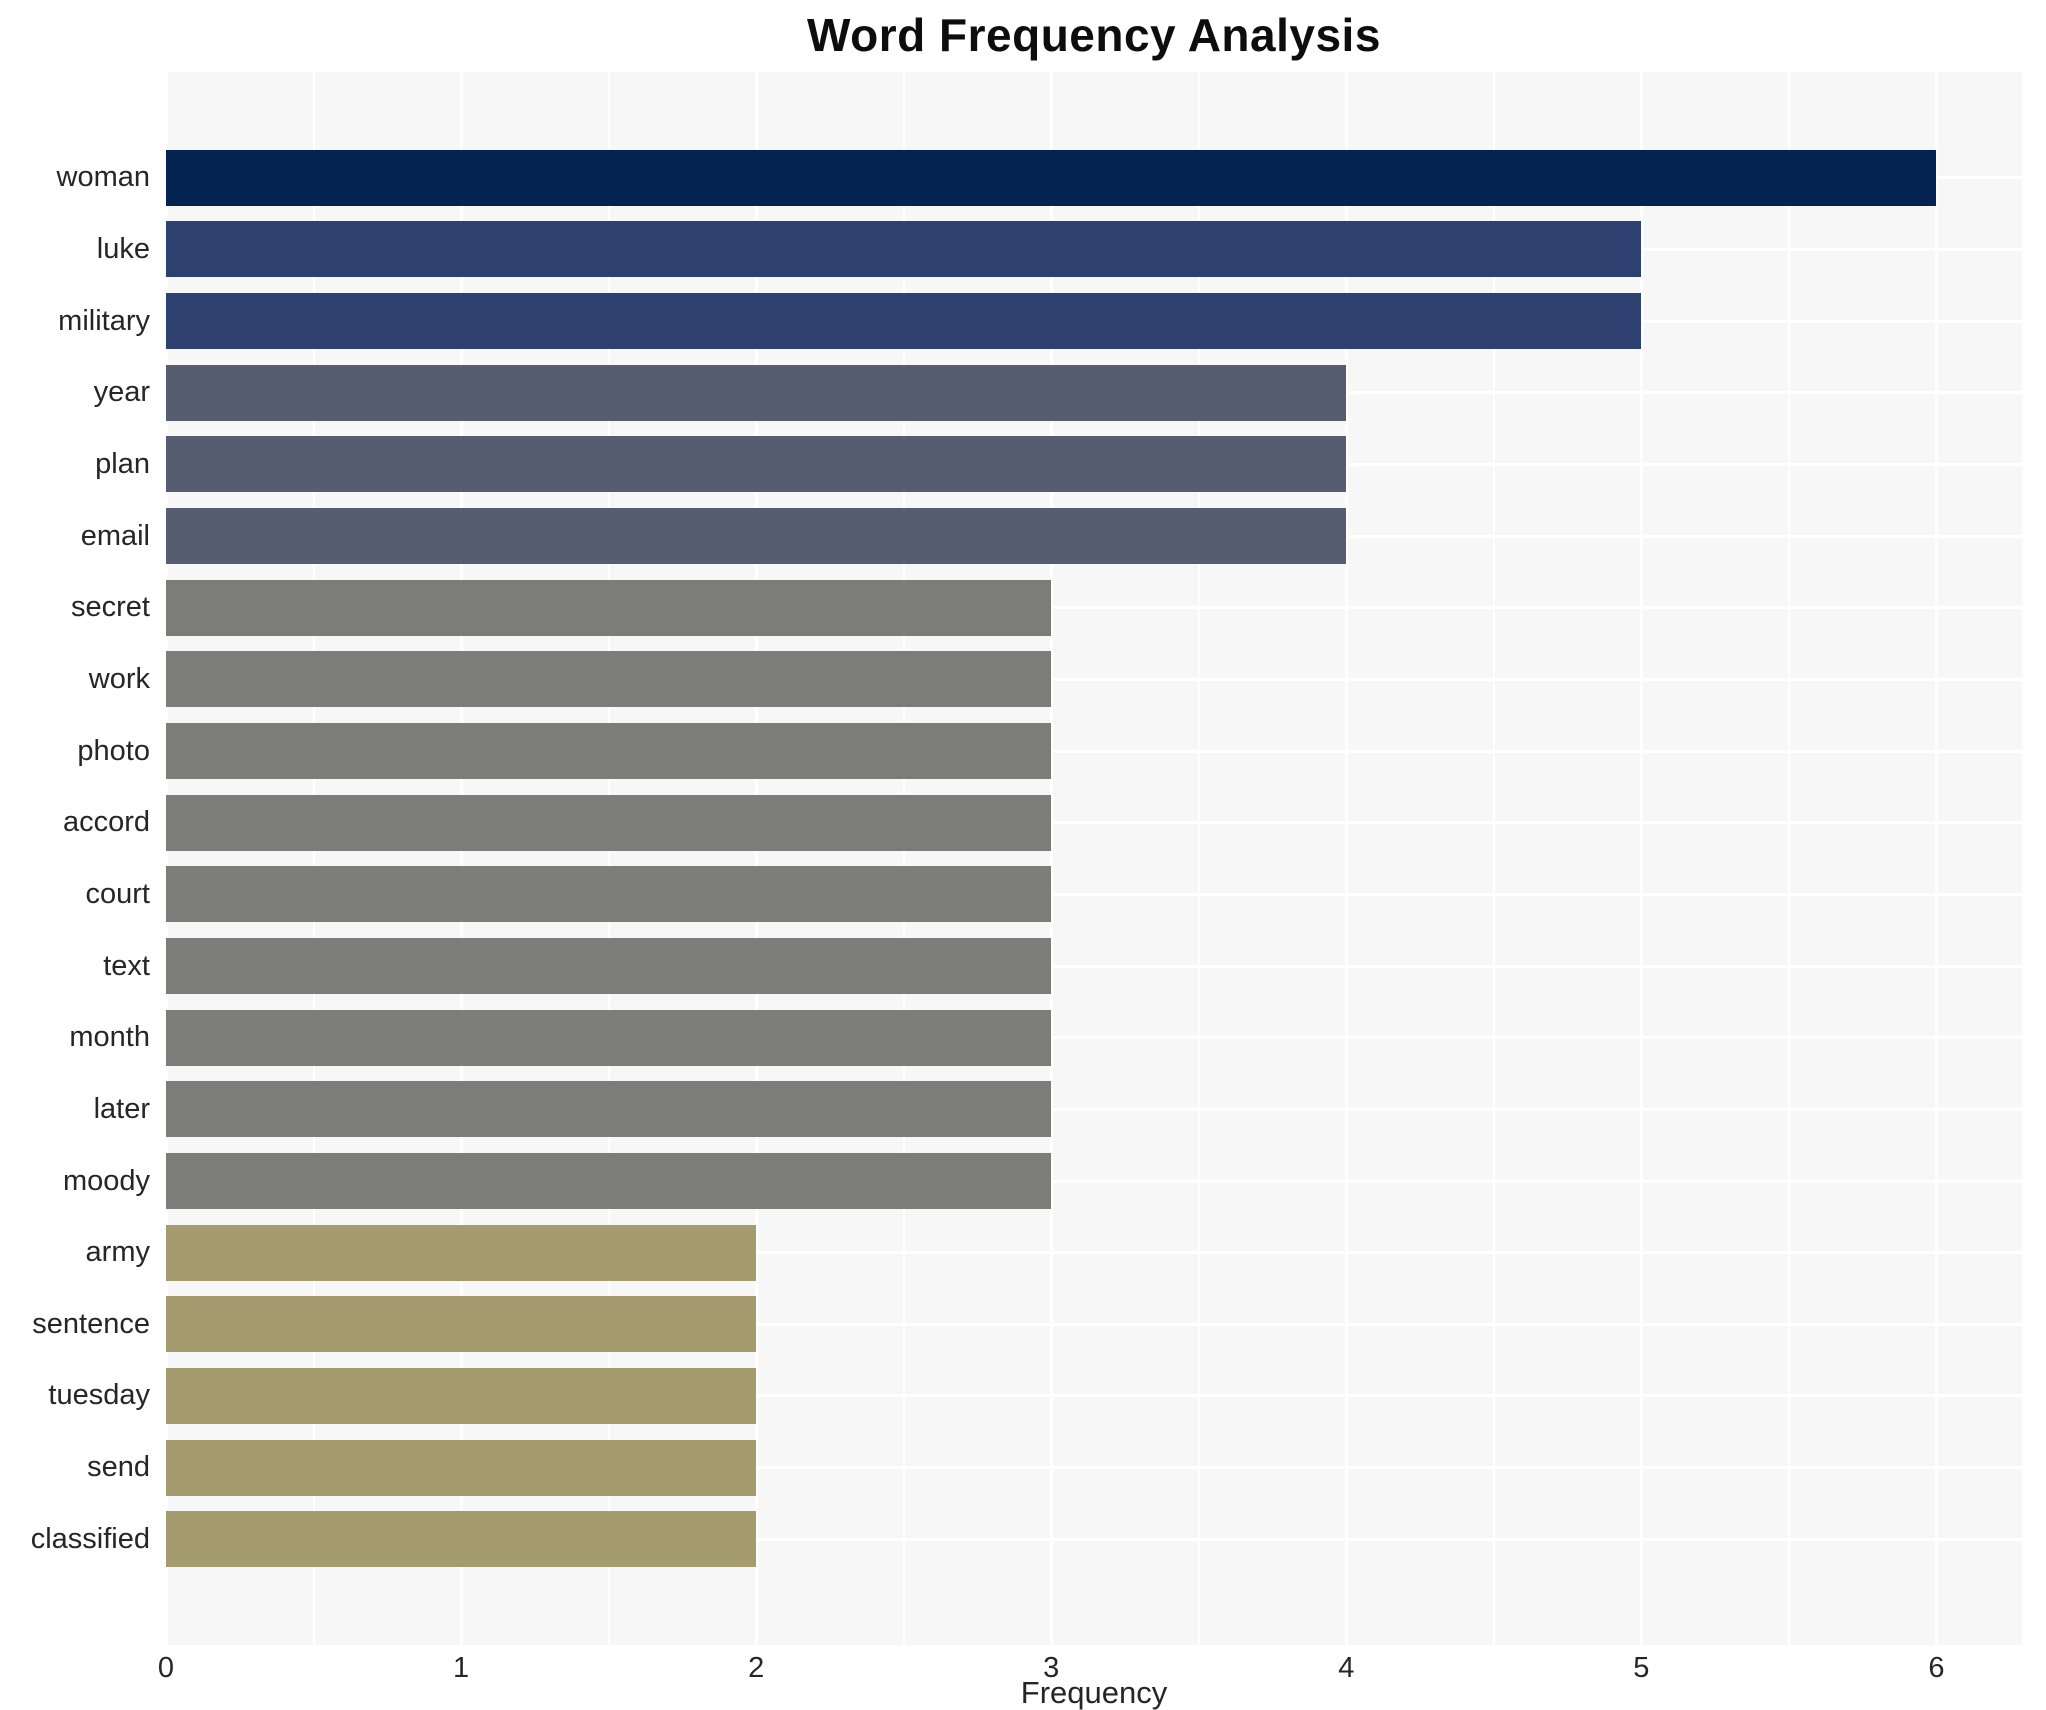 This screenshot has height=1710, width=2046. What do you see at coordinates (90, 1538) in the screenshot?
I see `y-axis-label: classified` at bounding box center [90, 1538].